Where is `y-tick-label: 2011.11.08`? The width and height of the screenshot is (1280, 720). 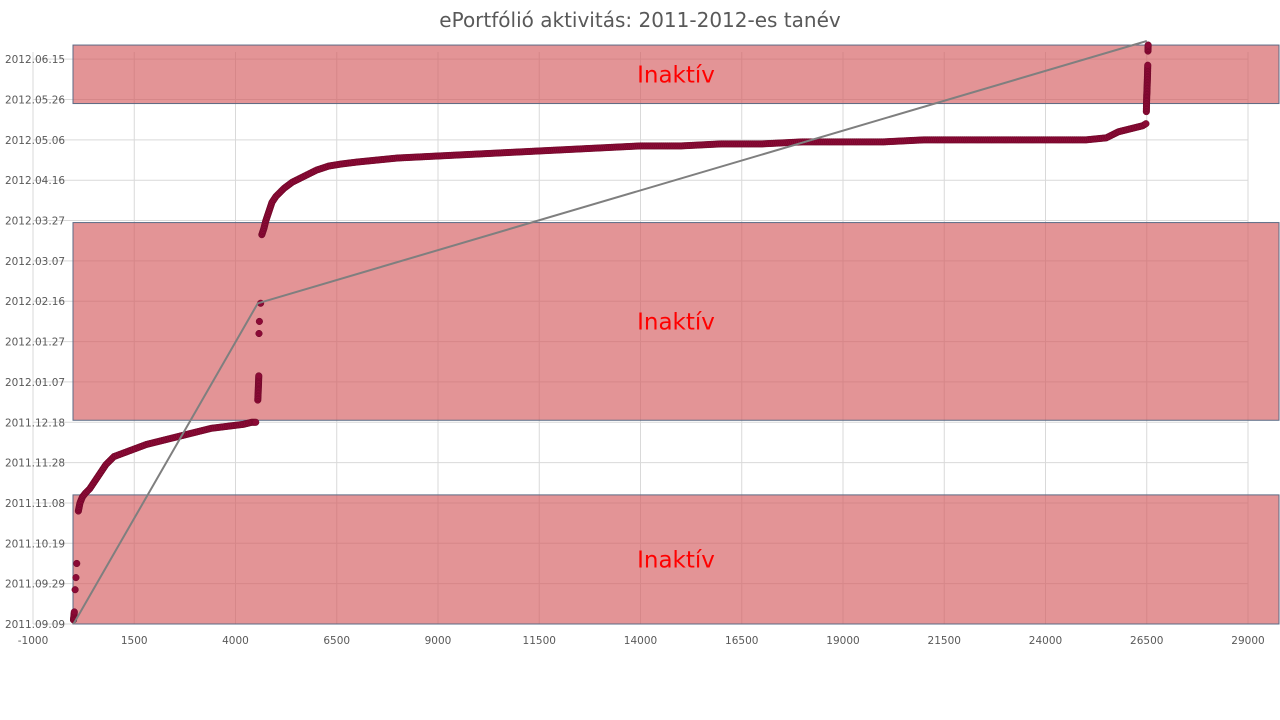 y-tick-label: 2011.11.08 is located at coordinates (35, 504).